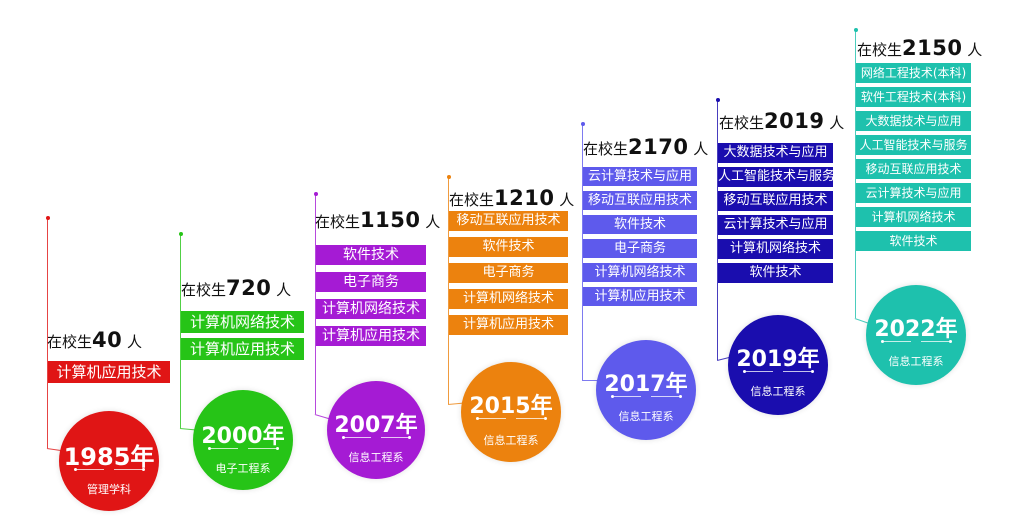 This screenshot has height=528, width=1024. I want to click on year-label: 2019年, so click(778, 359).